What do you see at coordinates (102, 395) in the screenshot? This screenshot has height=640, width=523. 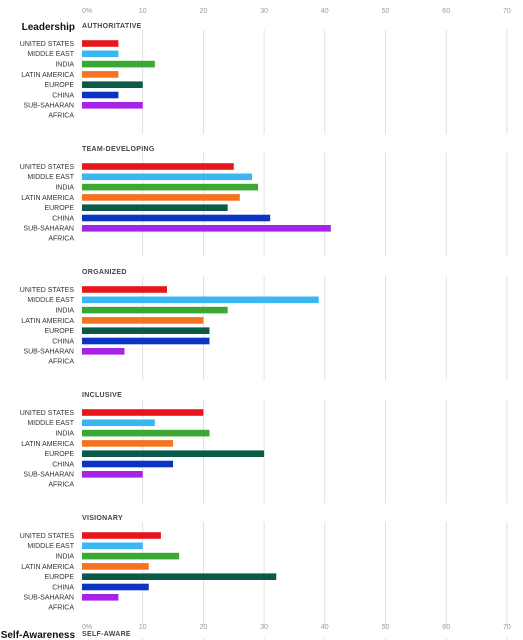 I see `panel-title: INCLUSIVE` at bounding box center [102, 395].